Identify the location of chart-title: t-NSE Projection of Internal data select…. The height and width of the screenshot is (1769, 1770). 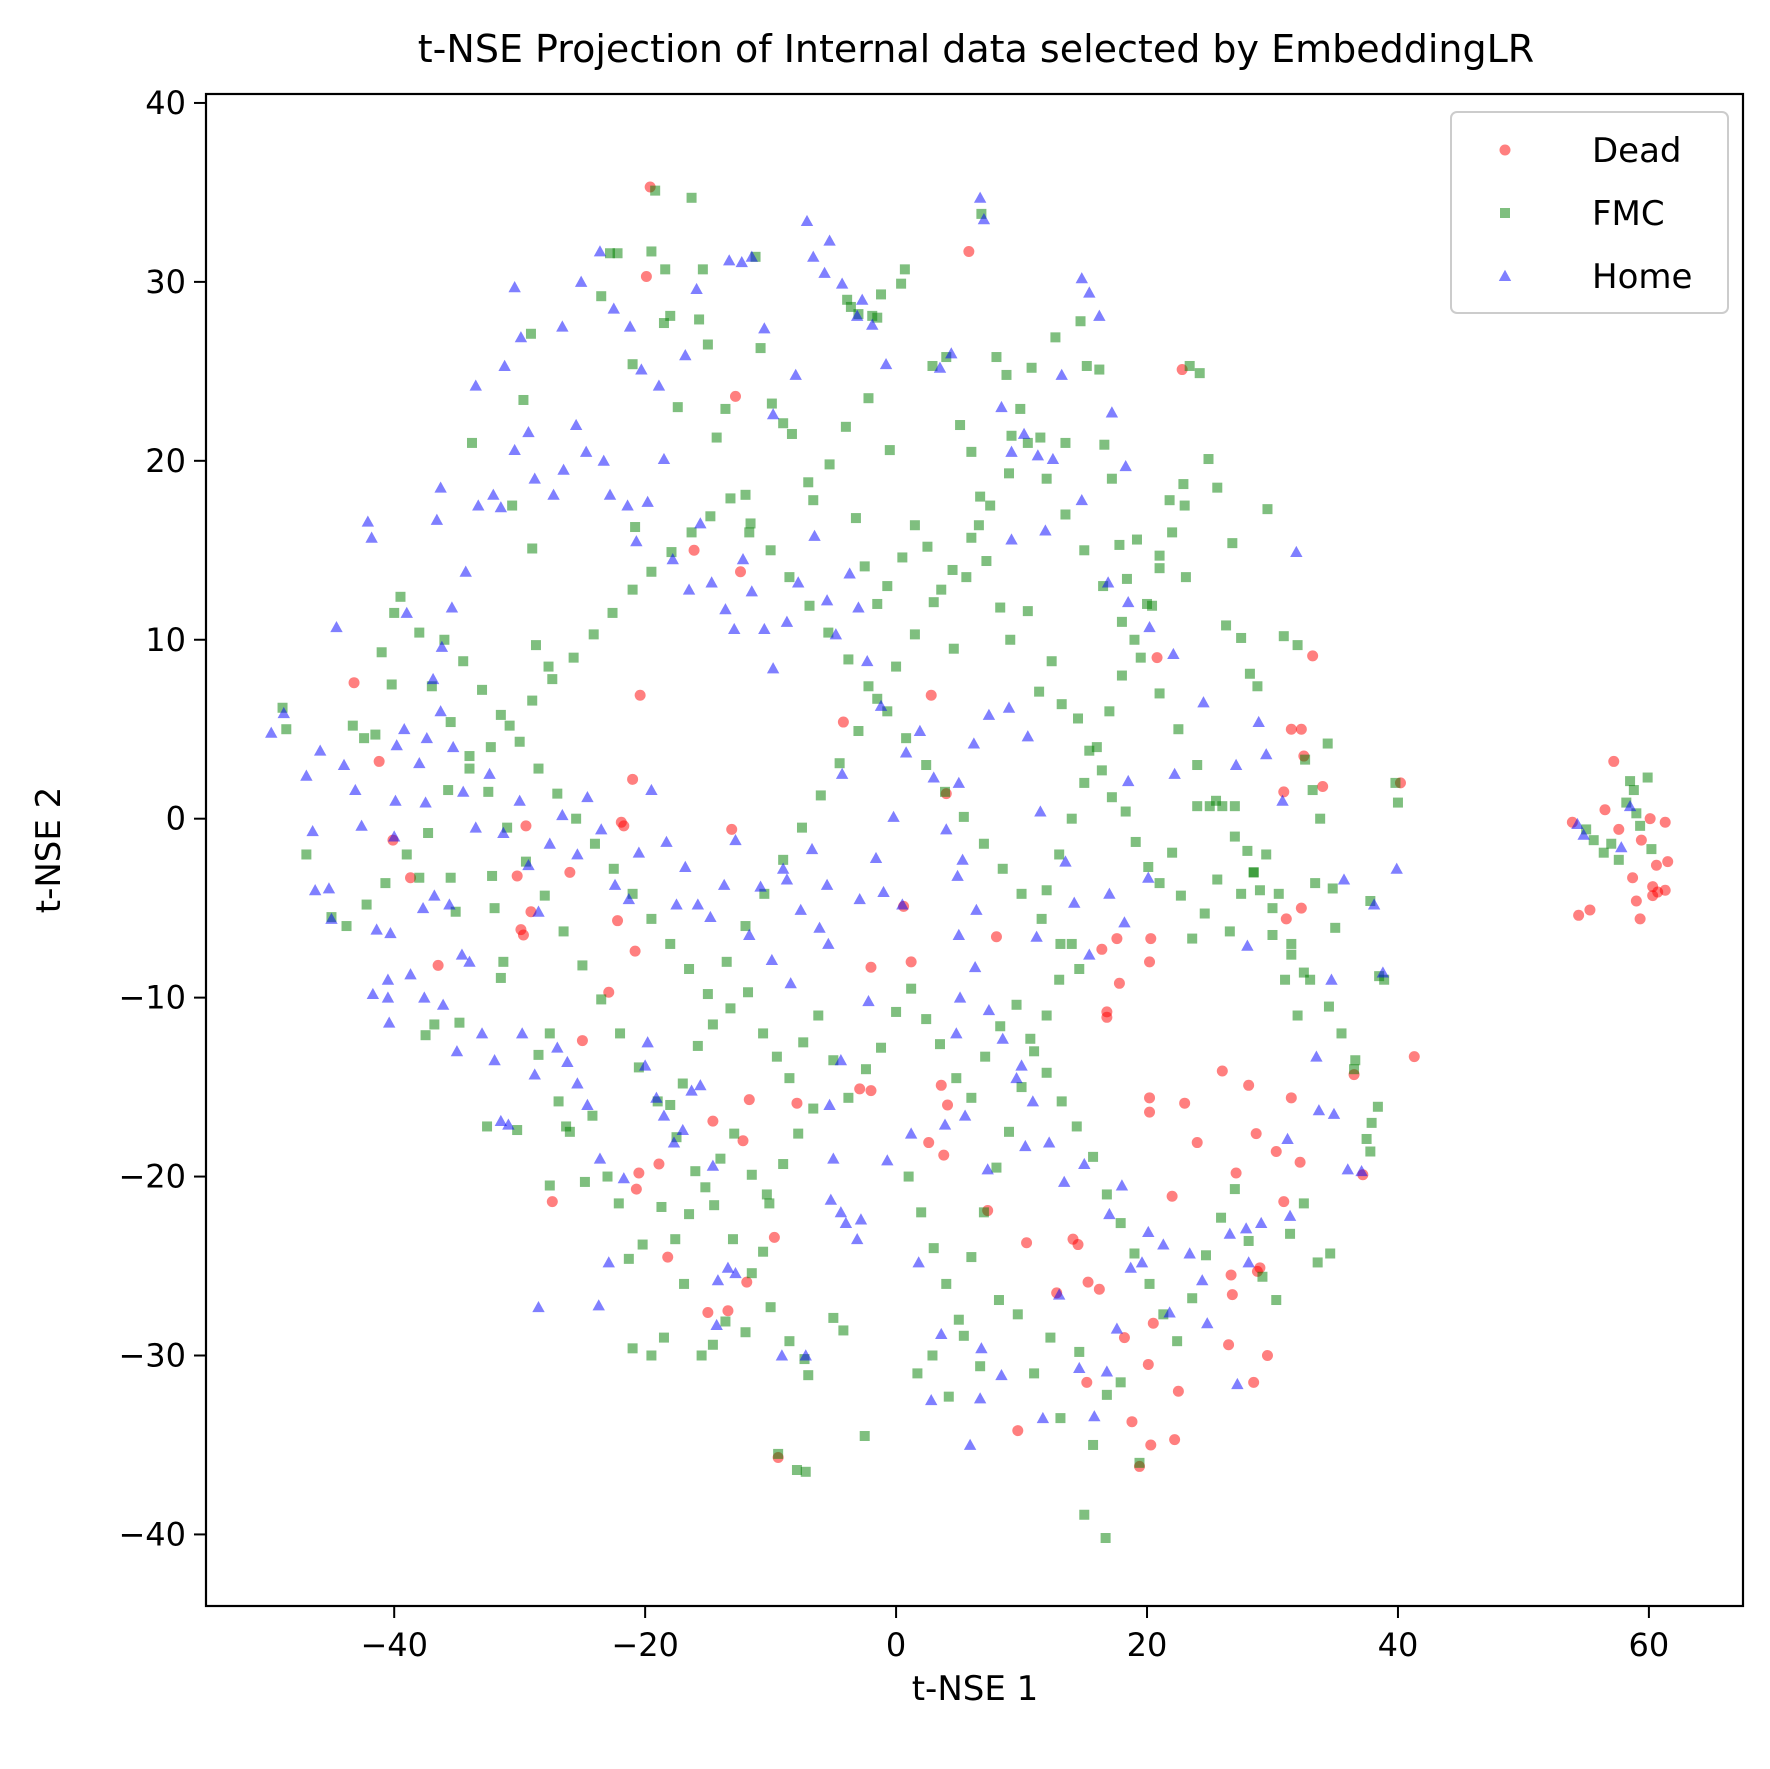
(976, 49).